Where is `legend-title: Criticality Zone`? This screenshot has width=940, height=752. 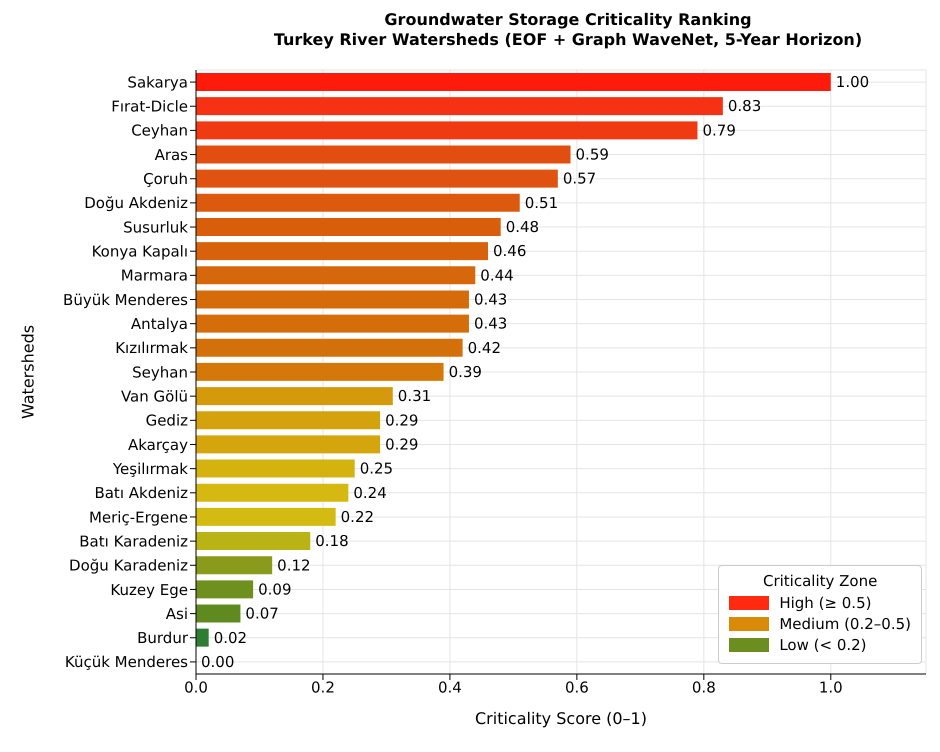
legend-title: Criticality Zone is located at coordinates (820, 581).